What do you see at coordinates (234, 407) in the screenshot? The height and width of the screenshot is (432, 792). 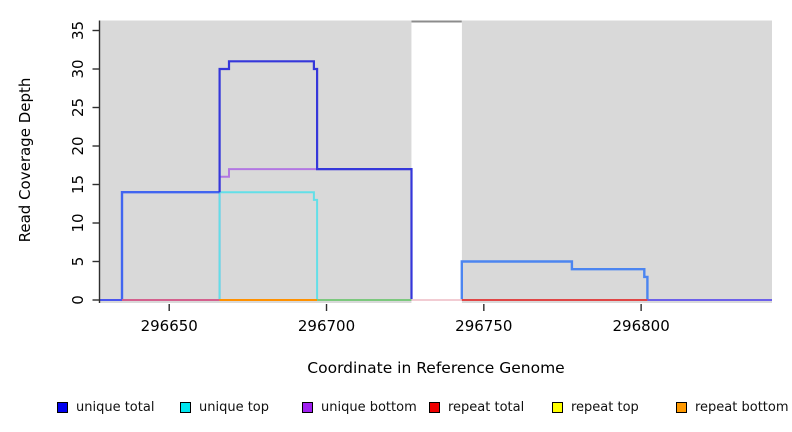 I see `legend-label: unique top` at bounding box center [234, 407].